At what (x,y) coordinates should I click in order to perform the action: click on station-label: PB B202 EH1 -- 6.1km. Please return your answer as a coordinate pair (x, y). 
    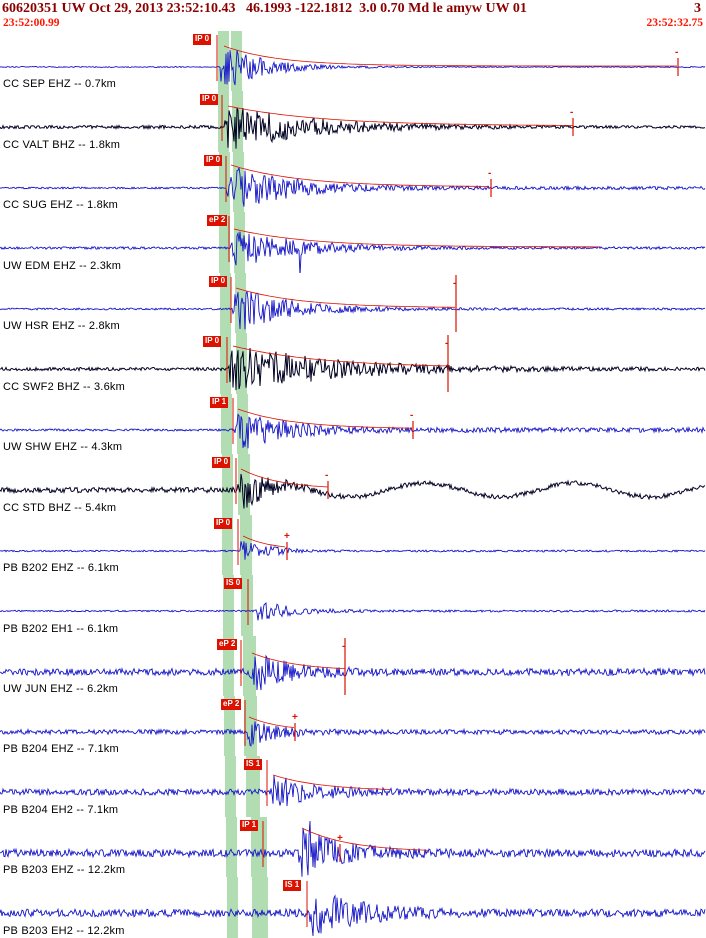
    Looking at the image, I should click on (61, 628).